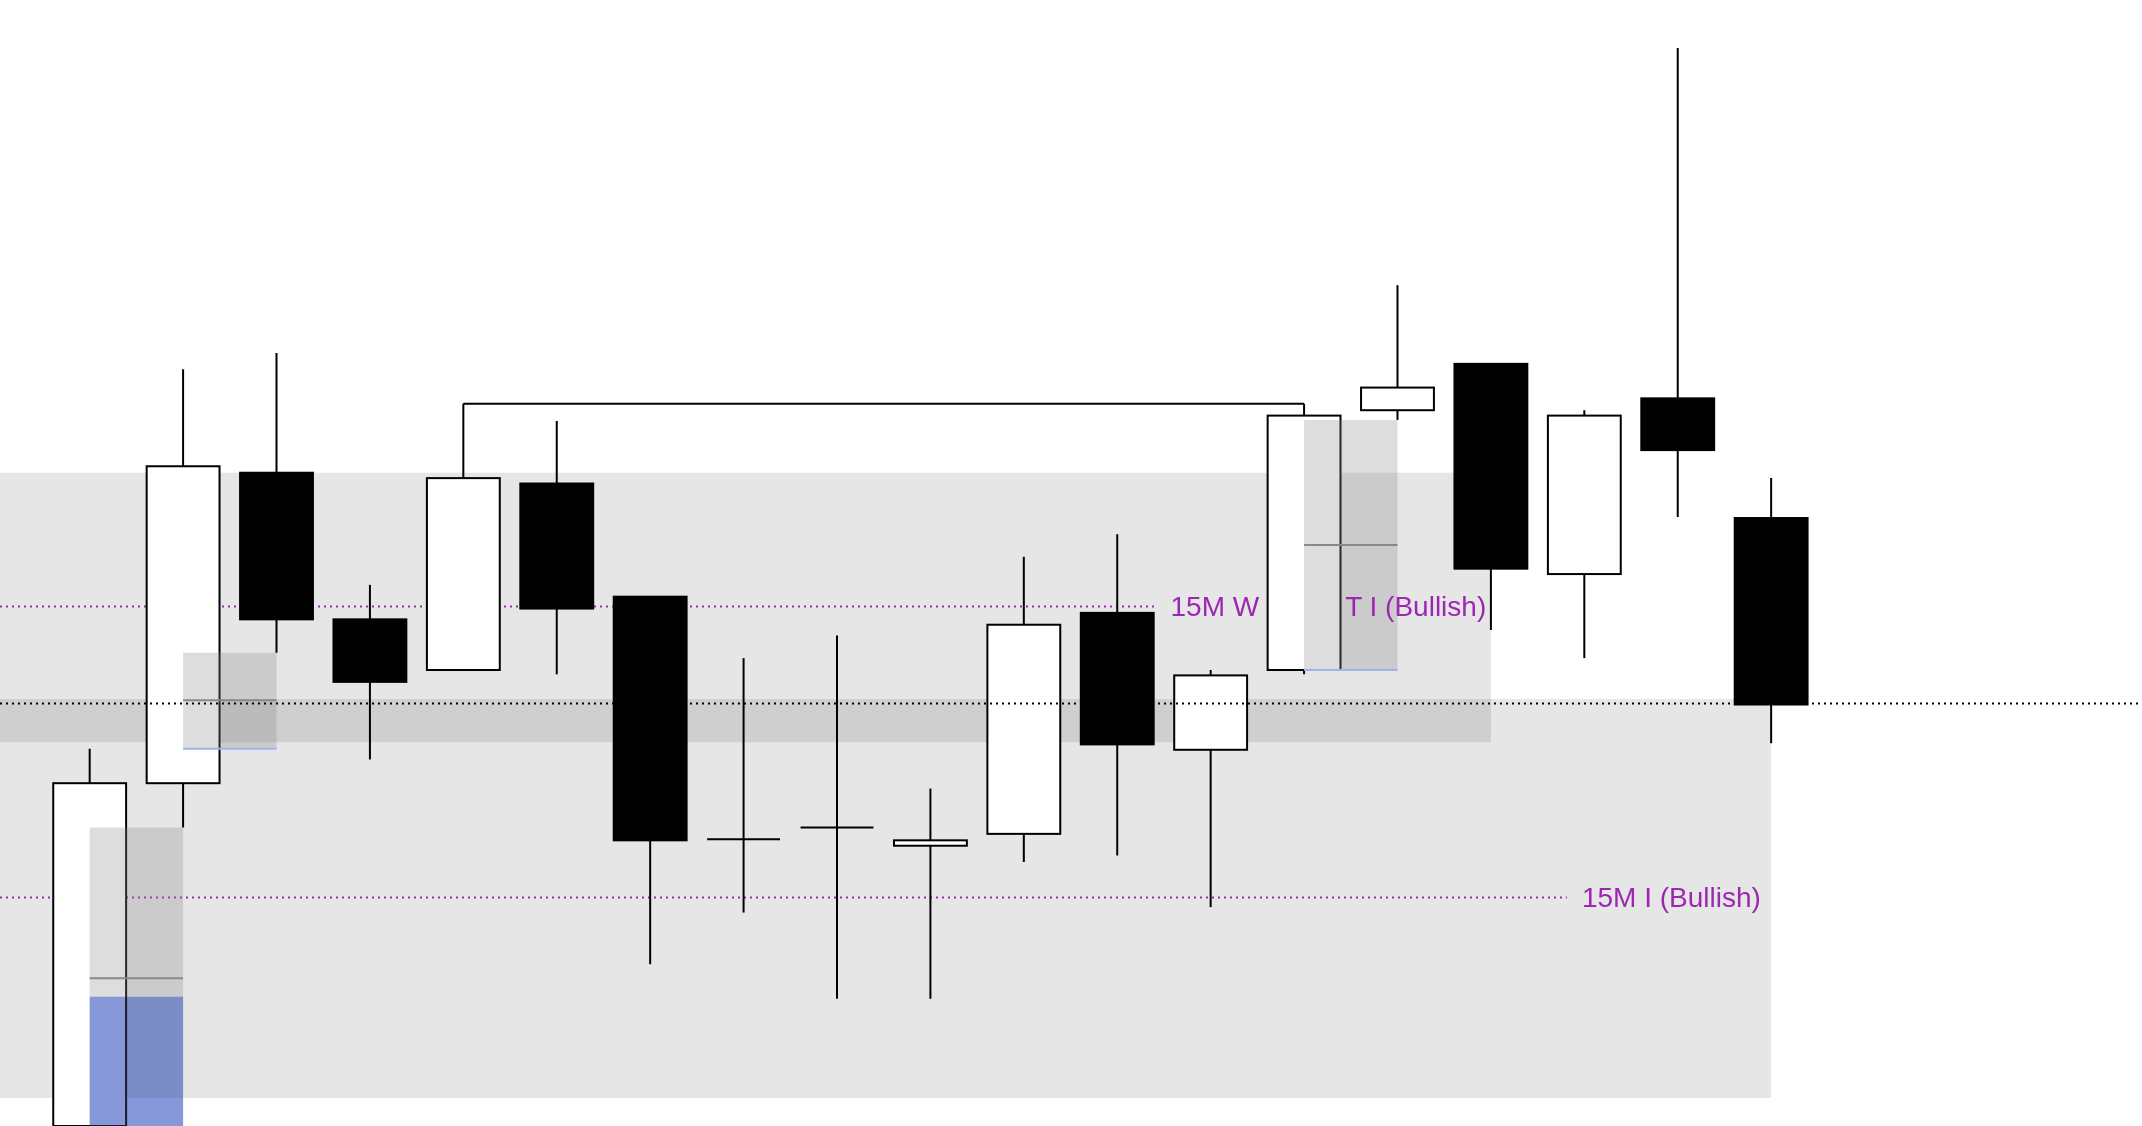 The image size is (2142, 1126). What do you see at coordinates (1671, 897) in the screenshot?
I see `ref-line-label: 15M I (Bullish)` at bounding box center [1671, 897].